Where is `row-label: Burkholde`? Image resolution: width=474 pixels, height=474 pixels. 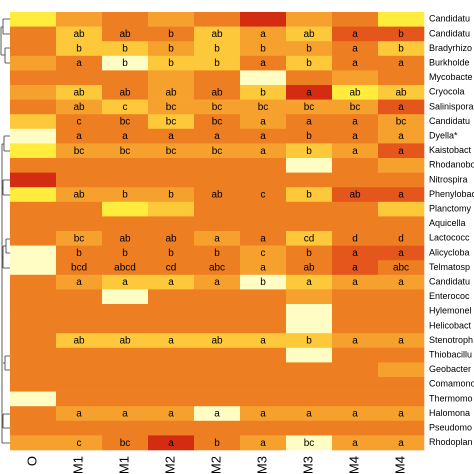
row-label: Burkholde is located at coordinates (449, 62).